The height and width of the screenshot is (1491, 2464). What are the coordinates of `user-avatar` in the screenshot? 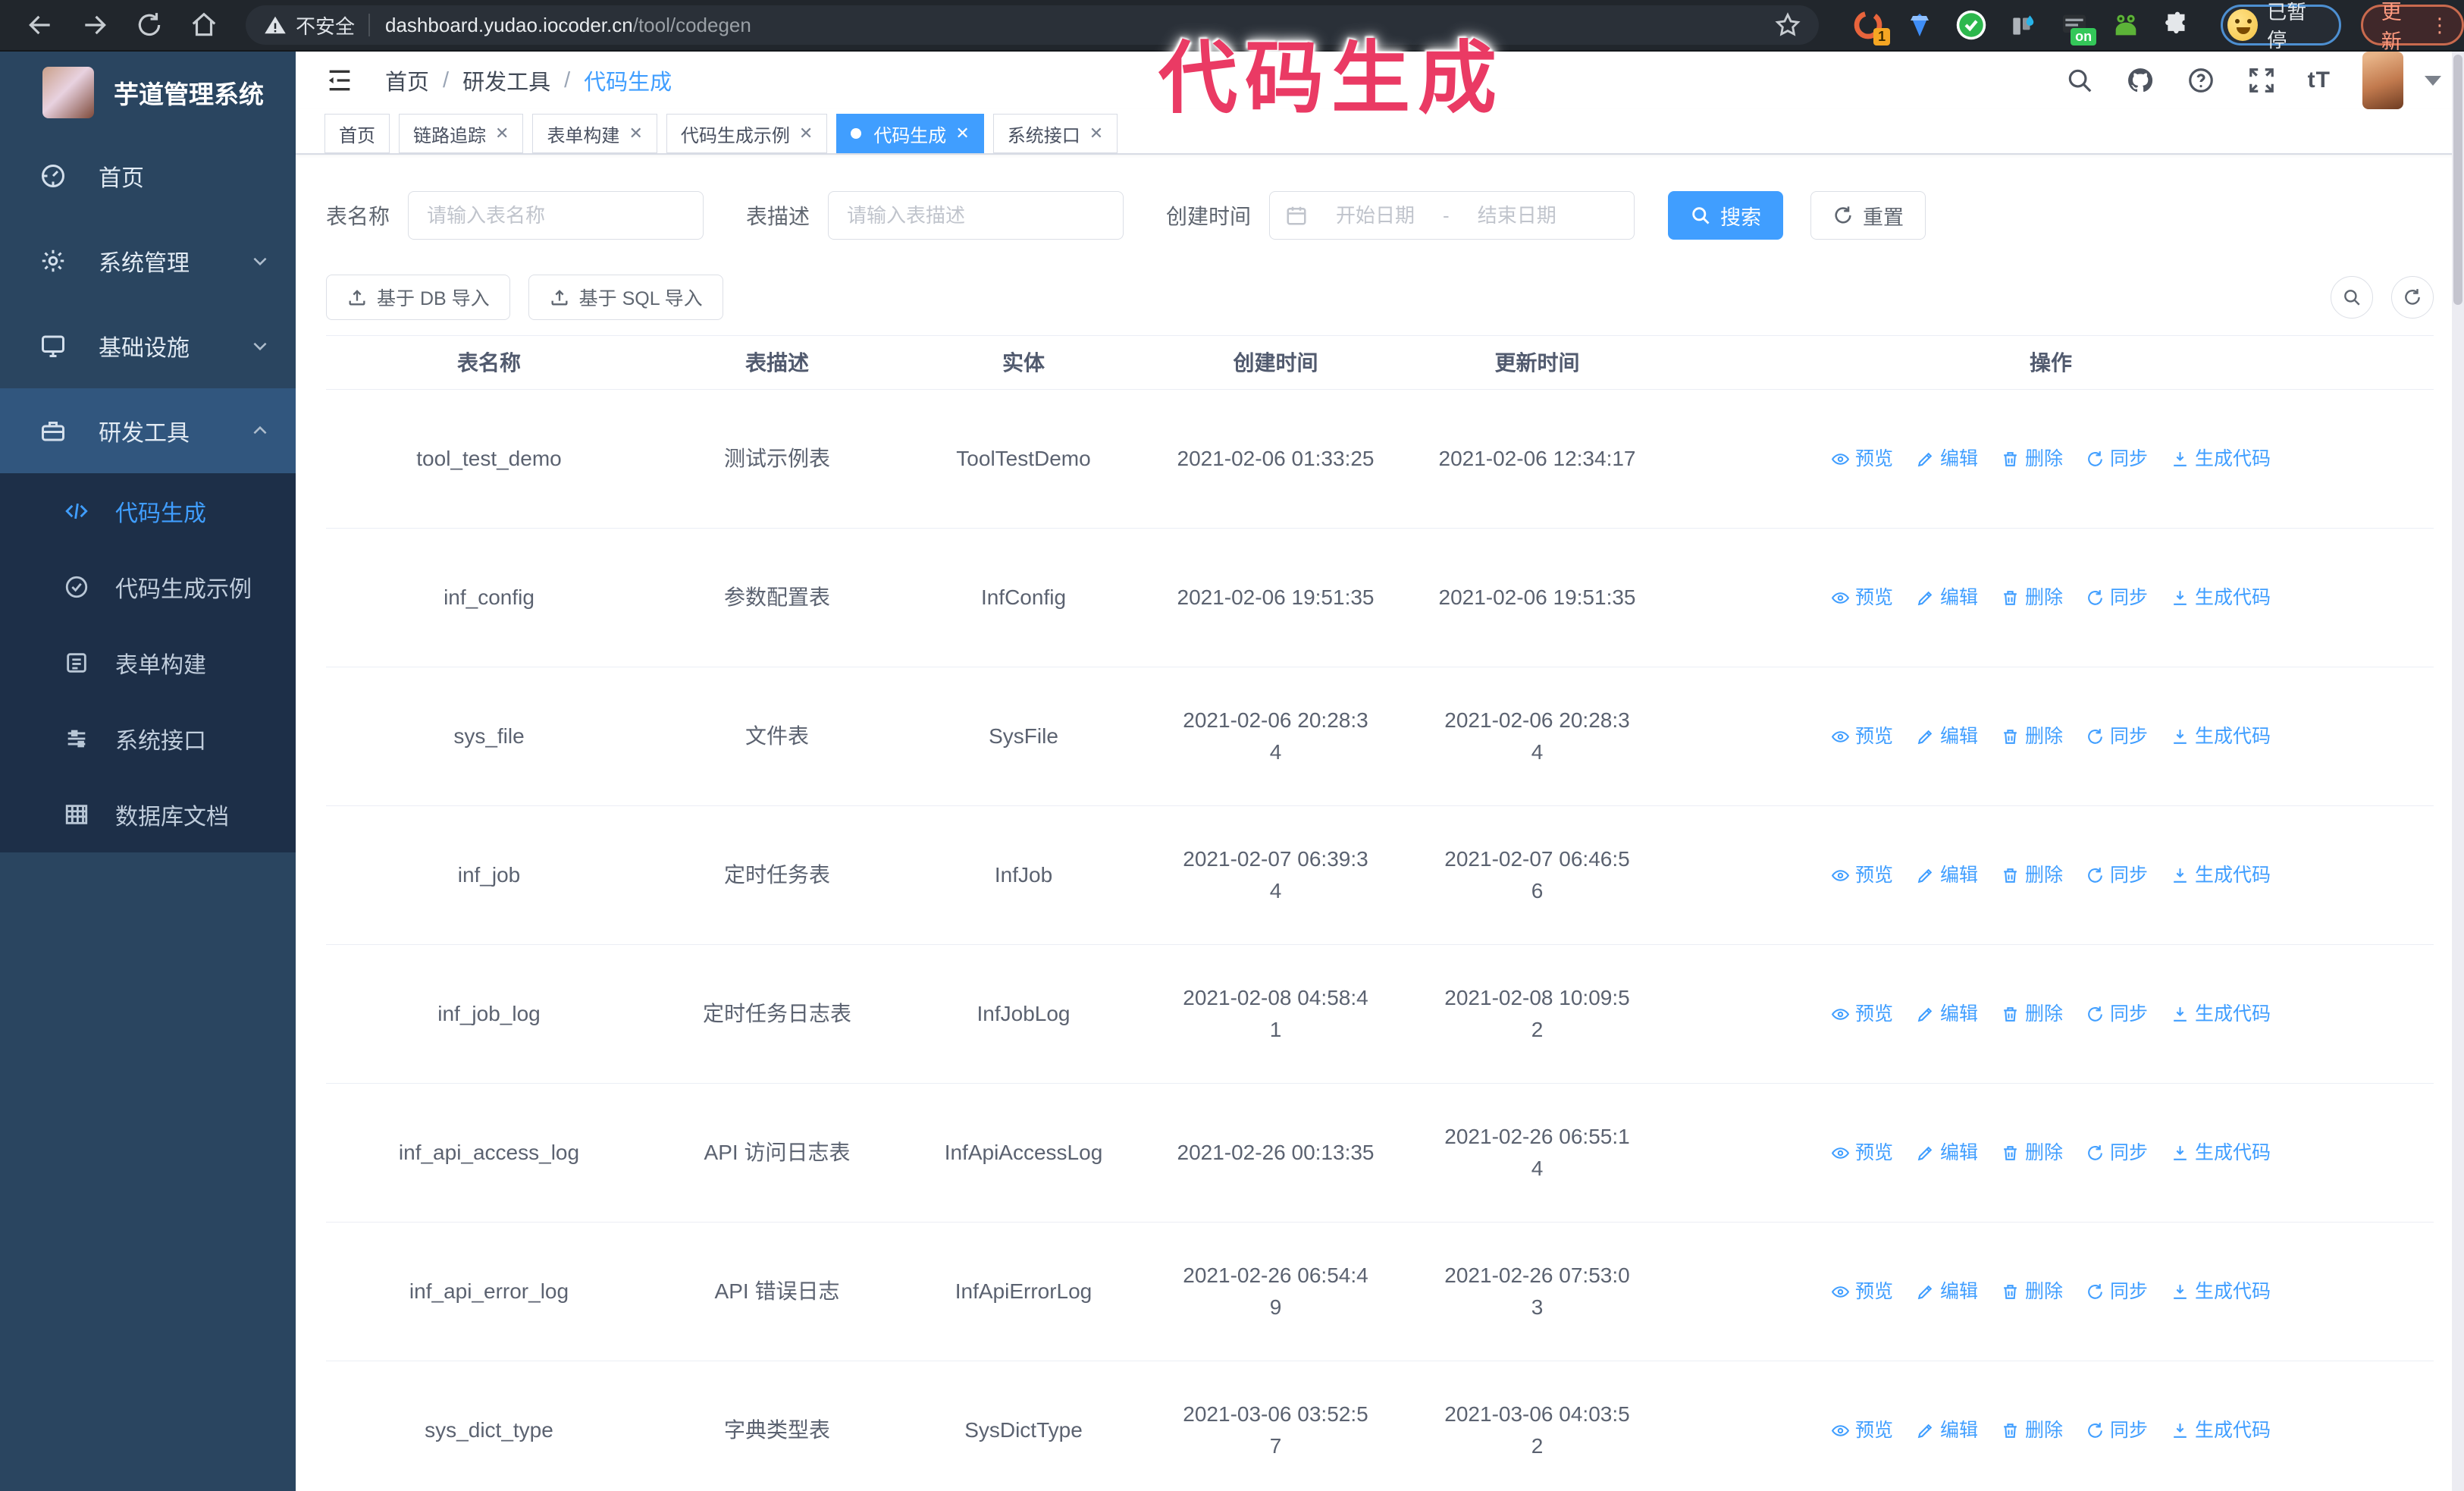 It's located at (2382, 80).